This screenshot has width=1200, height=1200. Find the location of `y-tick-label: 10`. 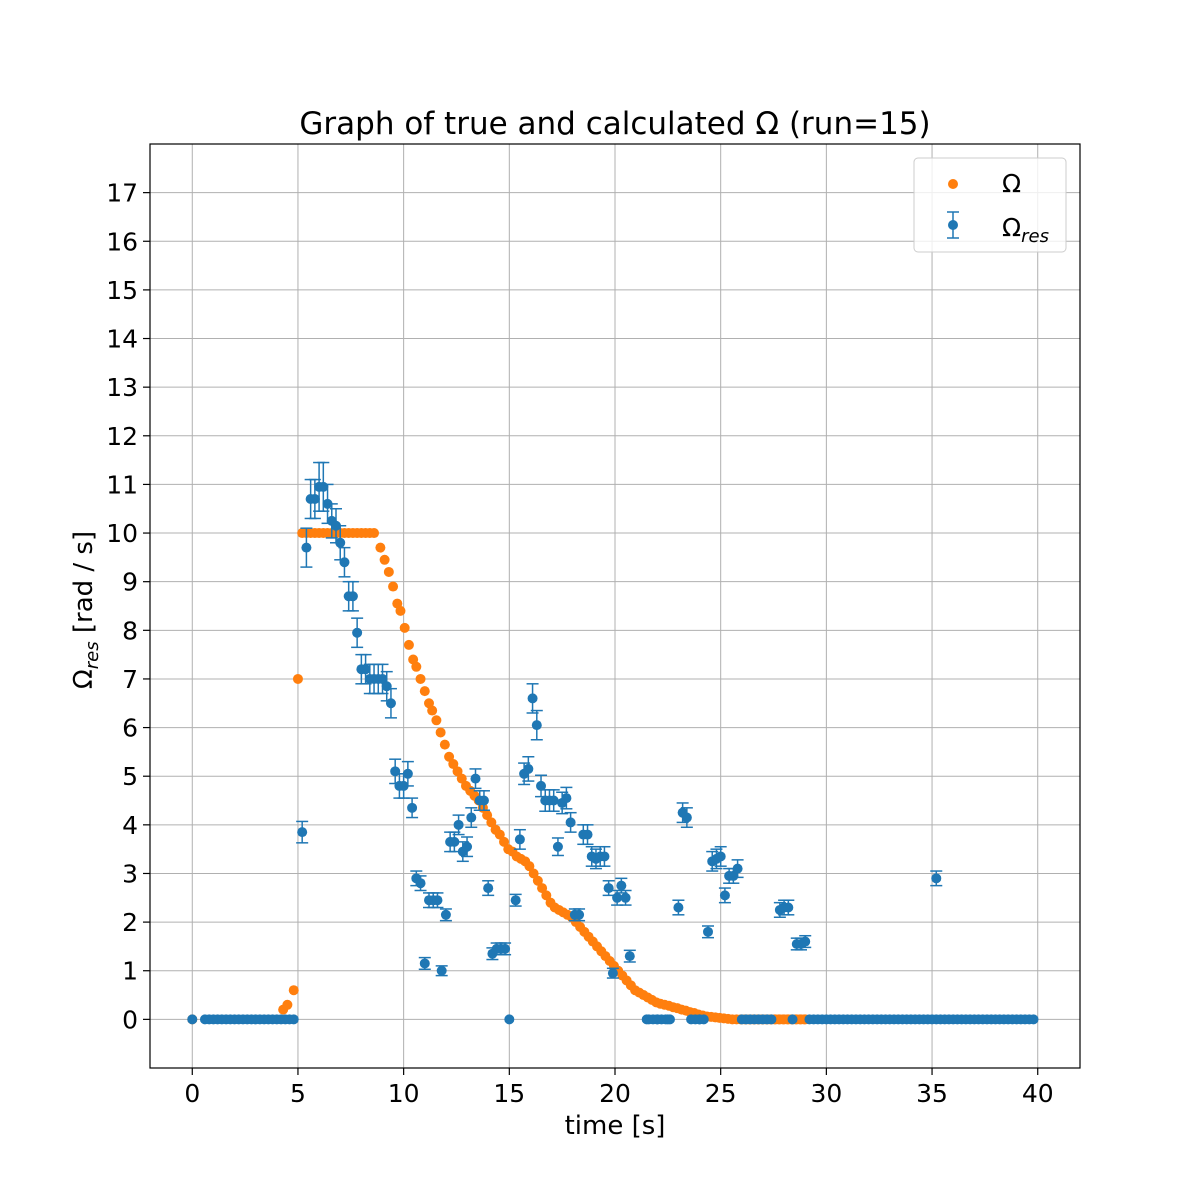

y-tick-label: 10 is located at coordinates (122, 533).